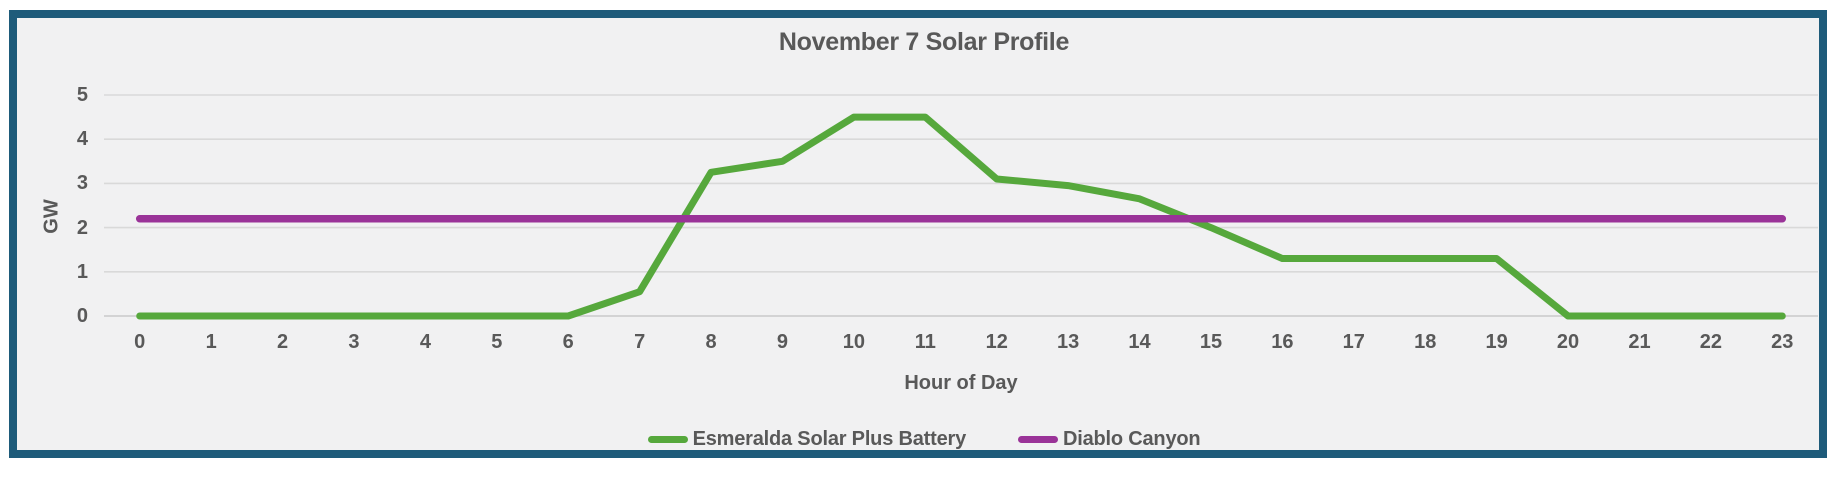  What do you see at coordinates (961, 383) in the screenshot?
I see `x-axis-title: Hour of Day` at bounding box center [961, 383].